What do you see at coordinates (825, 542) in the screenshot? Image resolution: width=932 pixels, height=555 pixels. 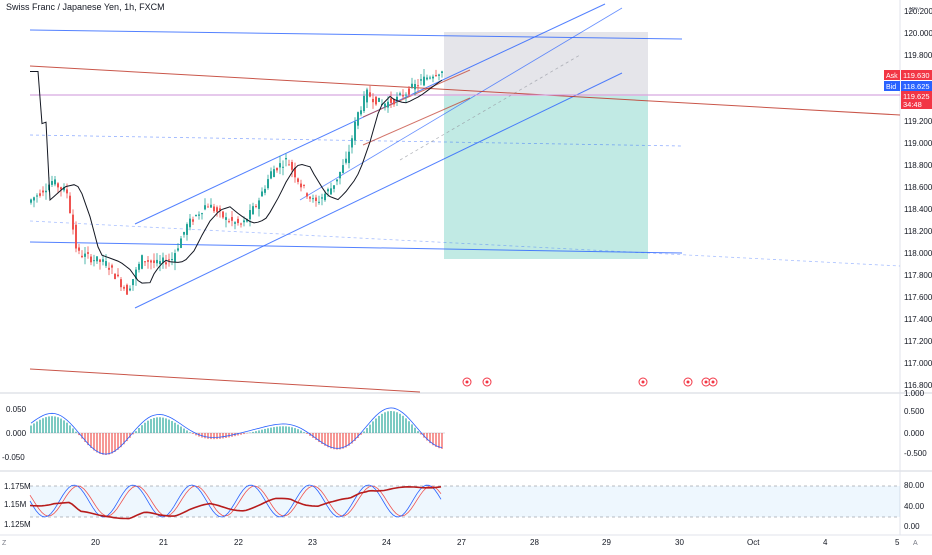 I see `time-tick-label: 4` at bounding box center [825, 542].